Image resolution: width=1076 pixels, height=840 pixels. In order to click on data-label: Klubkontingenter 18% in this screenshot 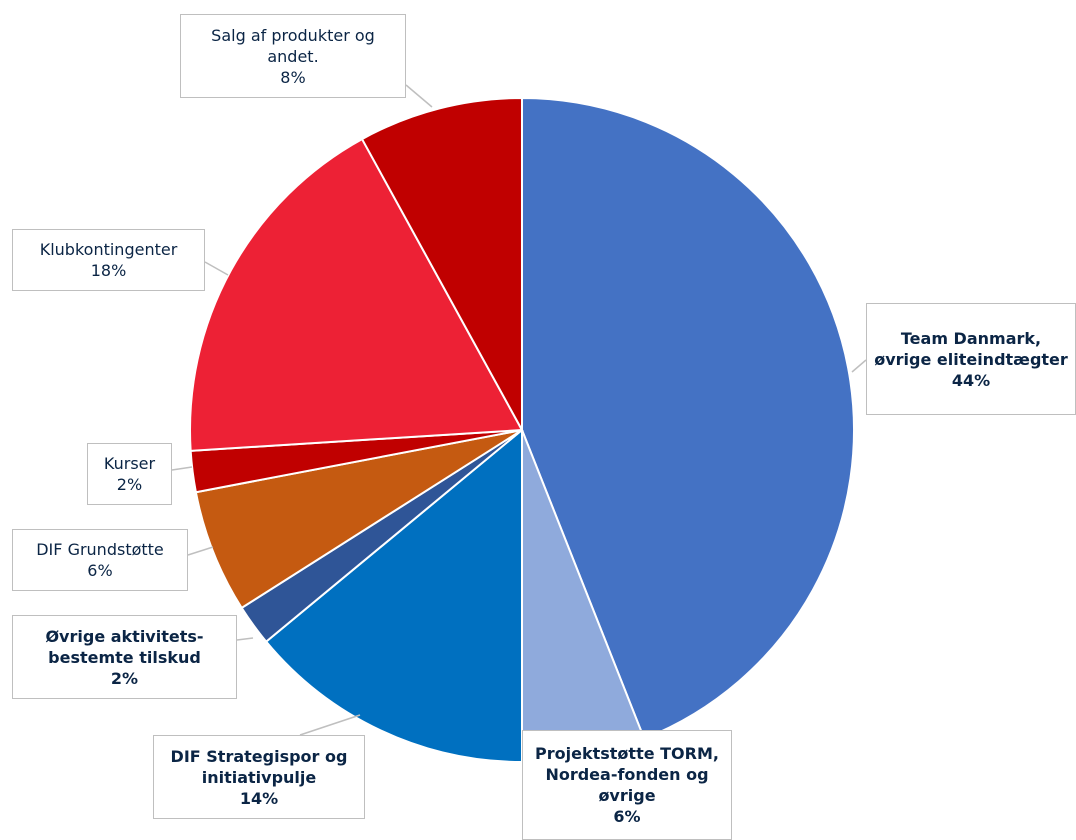, I will do `click(108, 260)`.